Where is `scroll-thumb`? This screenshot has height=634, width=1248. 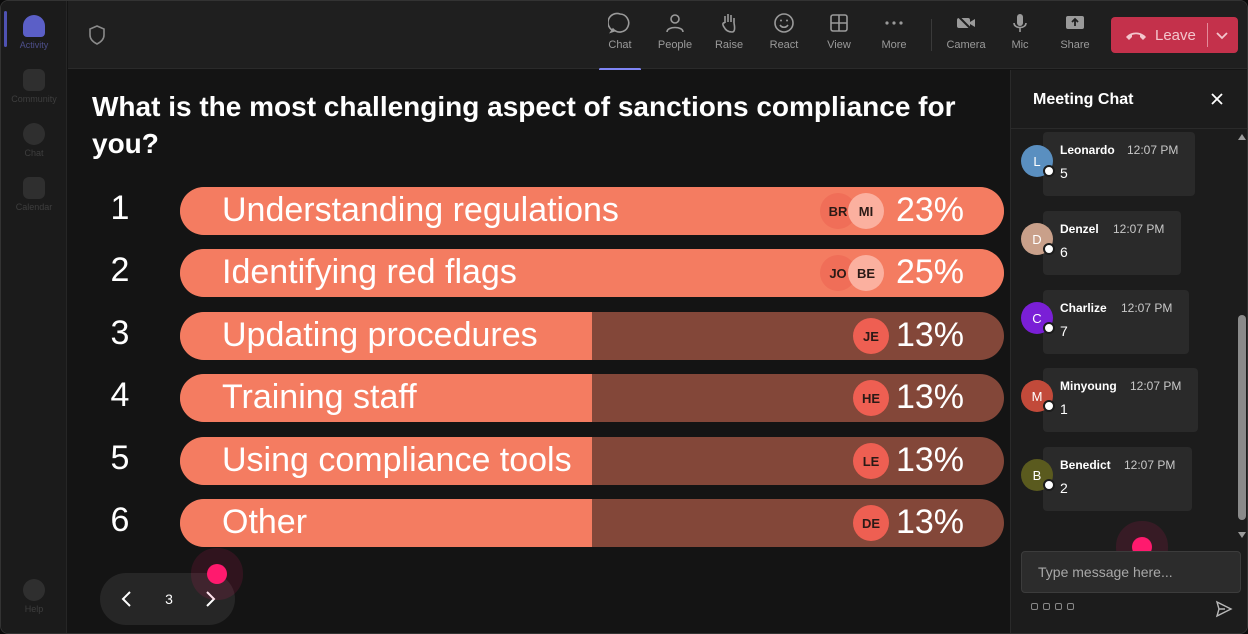 scroll-thumb is located at coordinates (1242, 417).